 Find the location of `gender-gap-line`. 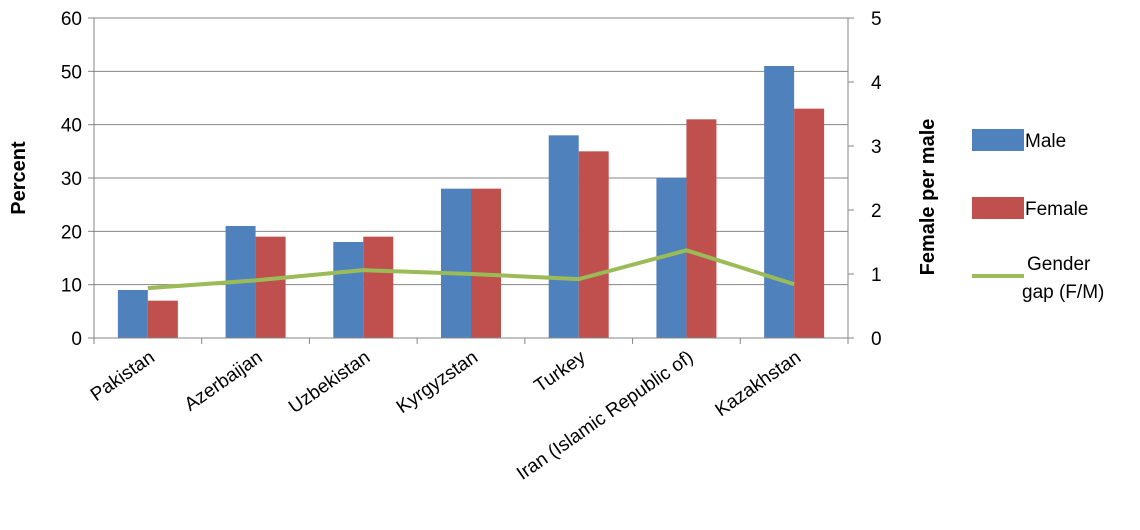

gender-gap-line is located at coordinates (471, 269).